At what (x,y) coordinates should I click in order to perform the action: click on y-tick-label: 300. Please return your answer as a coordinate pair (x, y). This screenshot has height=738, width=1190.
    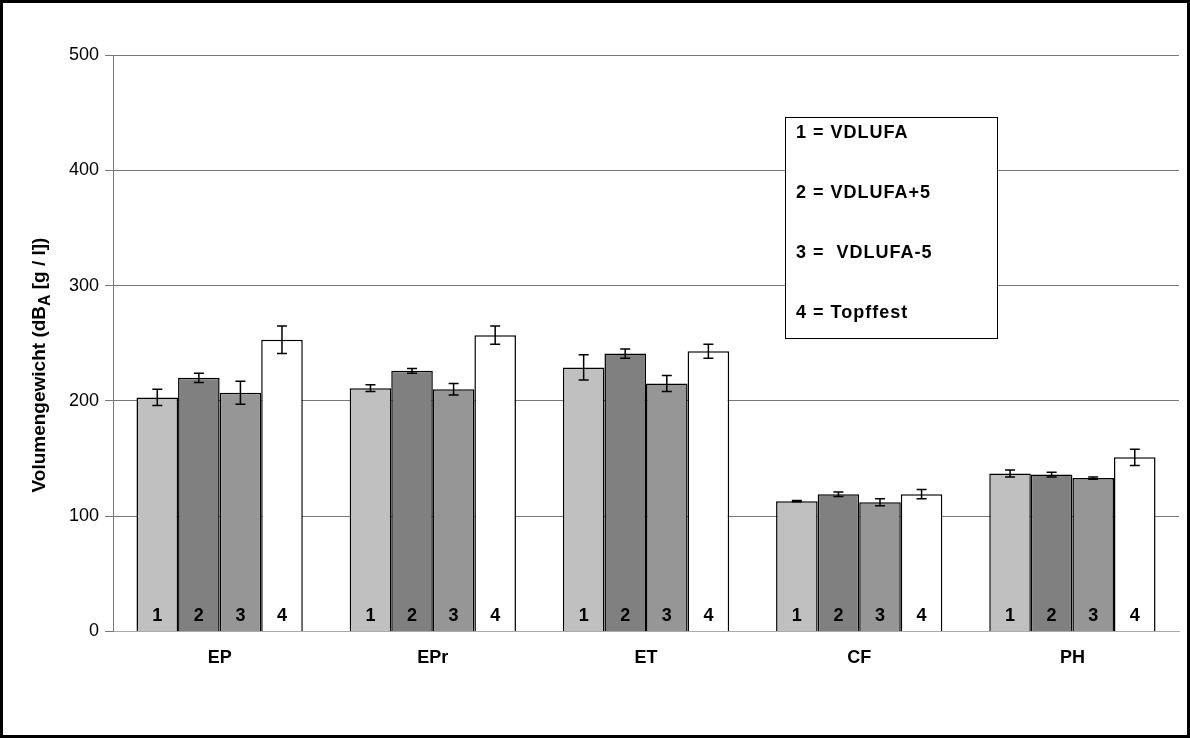
    Looking at the image, I should click on (84, 284).